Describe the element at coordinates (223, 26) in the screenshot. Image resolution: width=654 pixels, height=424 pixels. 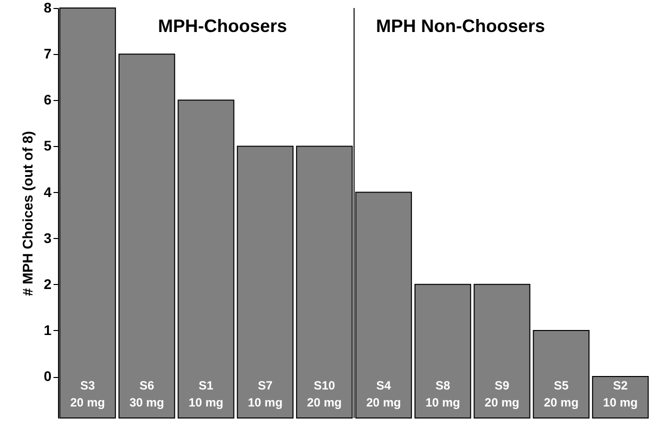
I see `annotation: MPH-Choosers` at that location.